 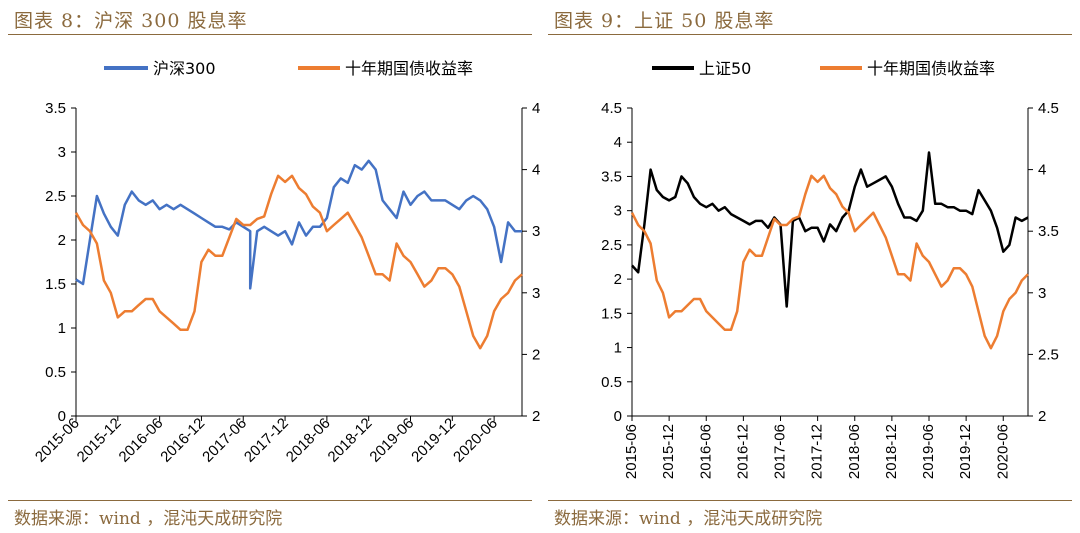 I want to click on x-tick-label: 2015-06, so click(x=631, y=451).